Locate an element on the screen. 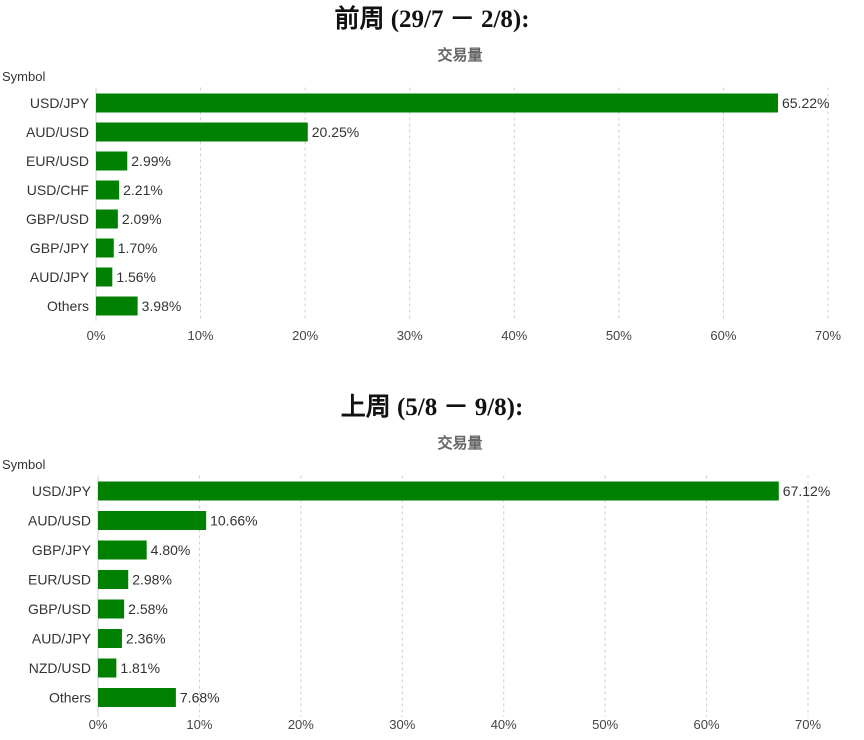 The height and width of the screenshot is (740, 864). value-label: 20.25% is located at coordinates (335, 132).